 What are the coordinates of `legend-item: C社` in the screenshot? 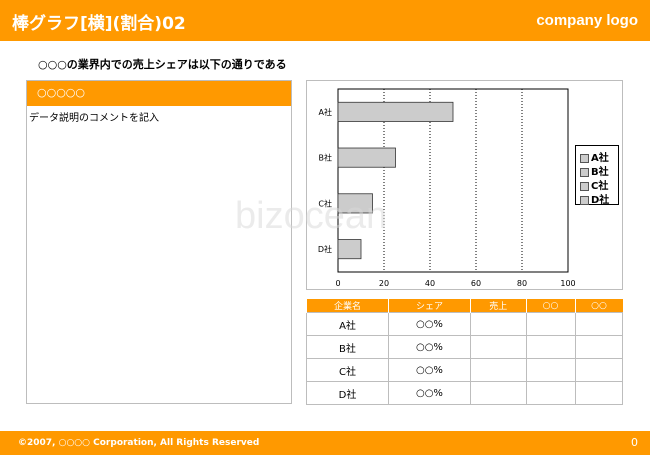 It's located at (594, 184).